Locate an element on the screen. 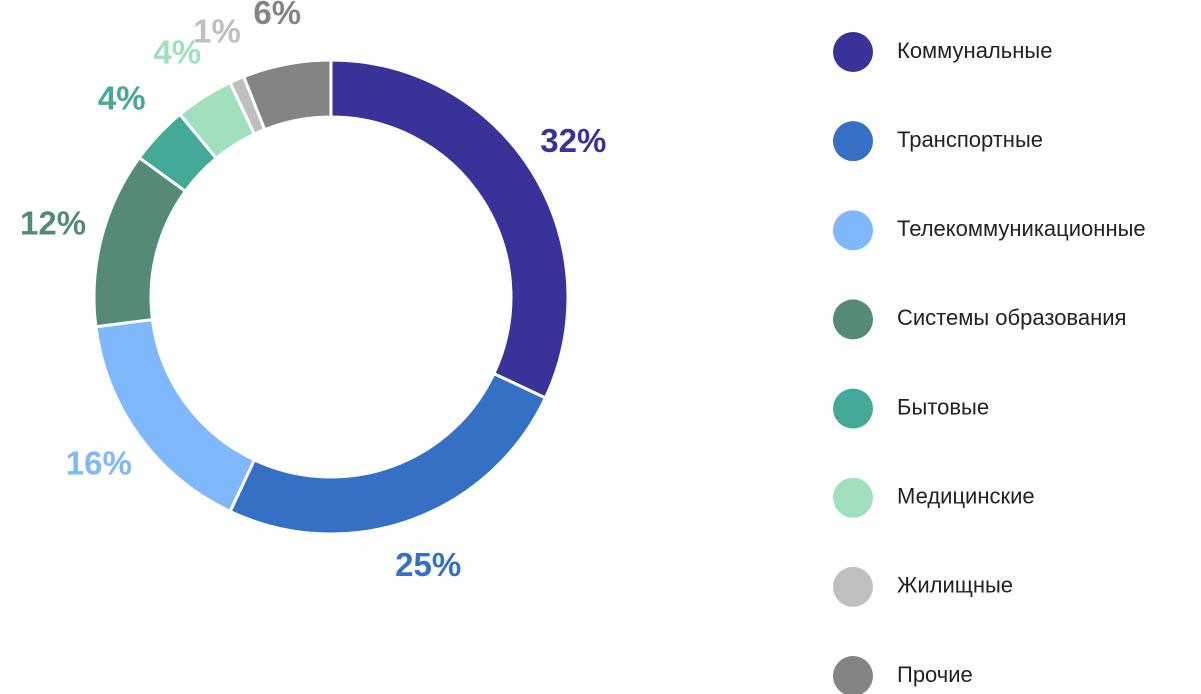  data-label: 6% is located at coordinates (277, 15).